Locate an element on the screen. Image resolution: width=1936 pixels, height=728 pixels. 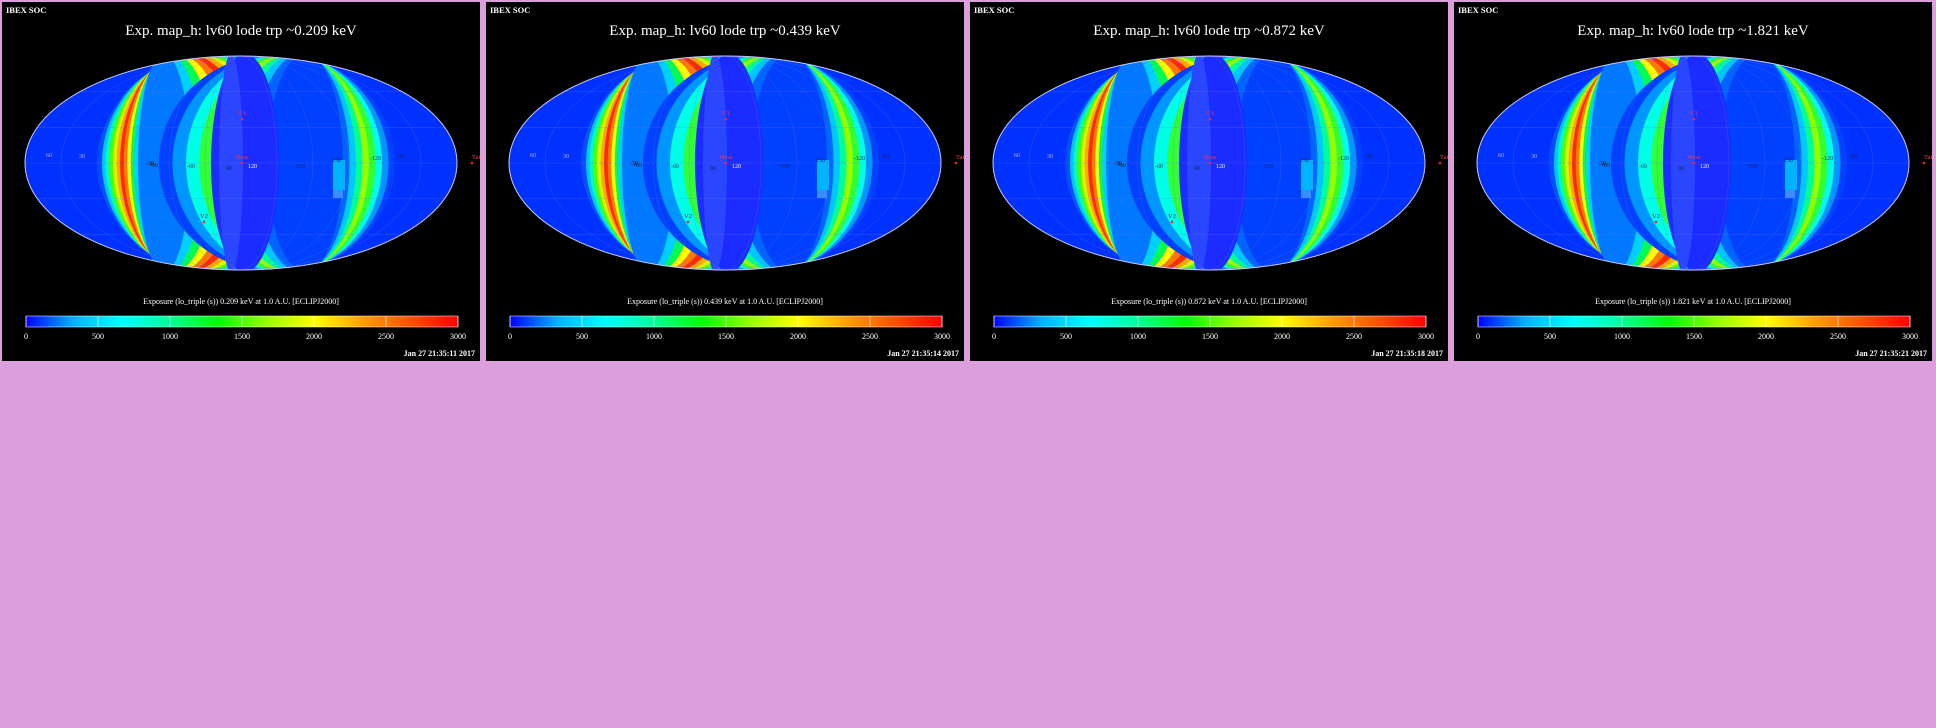
colorbar-tick-label: 2000 is located at coordinates (798, 336).